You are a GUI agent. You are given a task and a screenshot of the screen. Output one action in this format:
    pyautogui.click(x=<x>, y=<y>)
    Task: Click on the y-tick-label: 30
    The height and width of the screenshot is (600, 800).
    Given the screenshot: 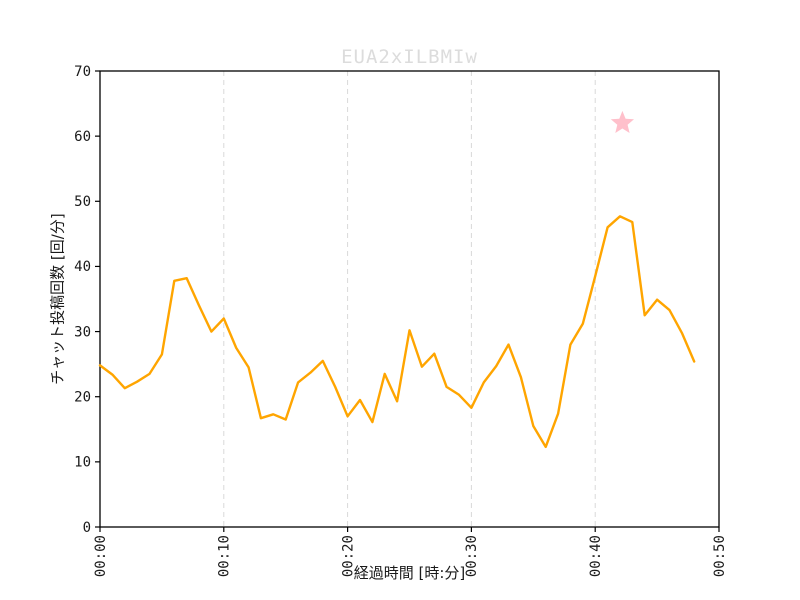 What is the action you would take?
    pyautogui.click(x=82, y=332)
    